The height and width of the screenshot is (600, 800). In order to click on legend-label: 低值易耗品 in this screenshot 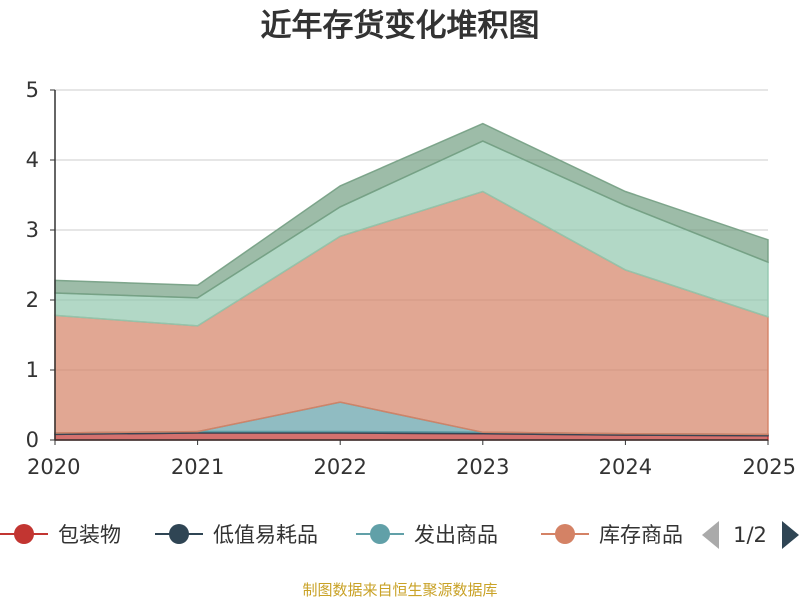, I will do `click(265, 535)`.